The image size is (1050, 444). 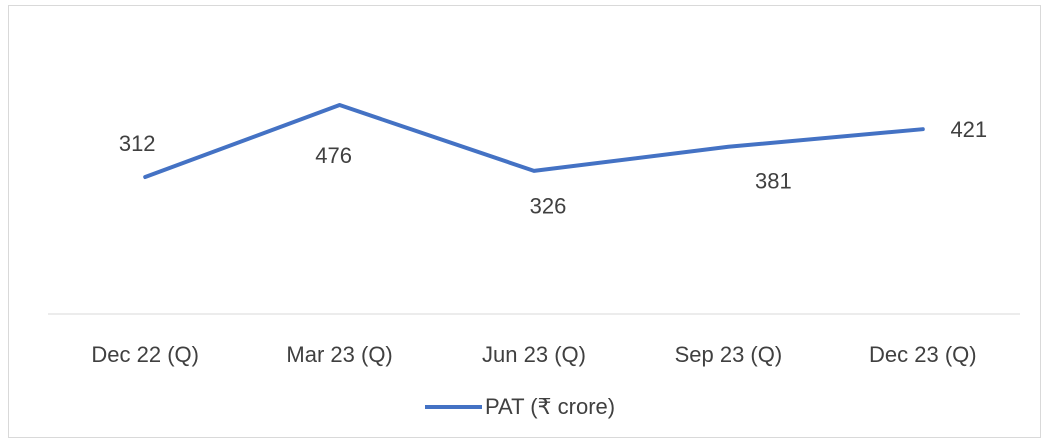 What do you see at coordinates (968, 129) in the screenshot?
I see `data-label: 421` at bounding box center [968, 129].